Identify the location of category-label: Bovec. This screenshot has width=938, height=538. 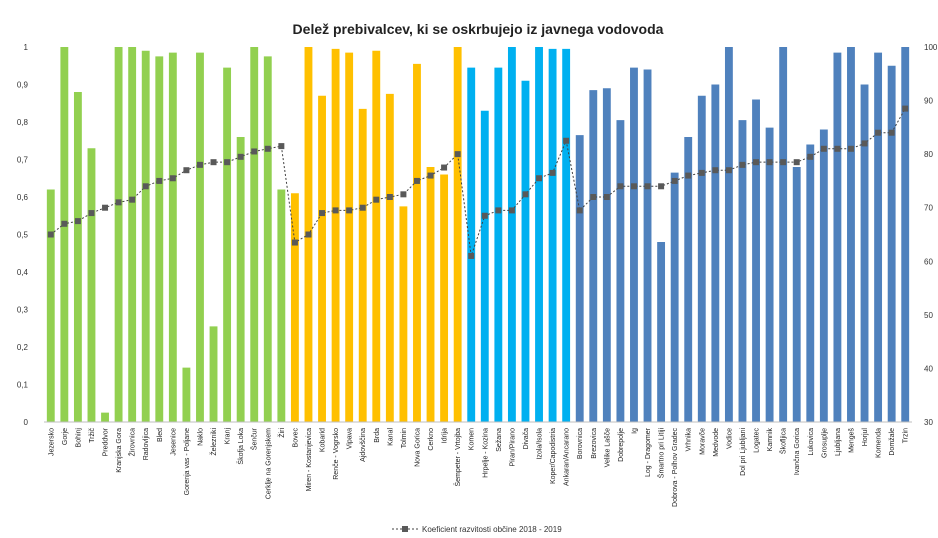
(295, 438).